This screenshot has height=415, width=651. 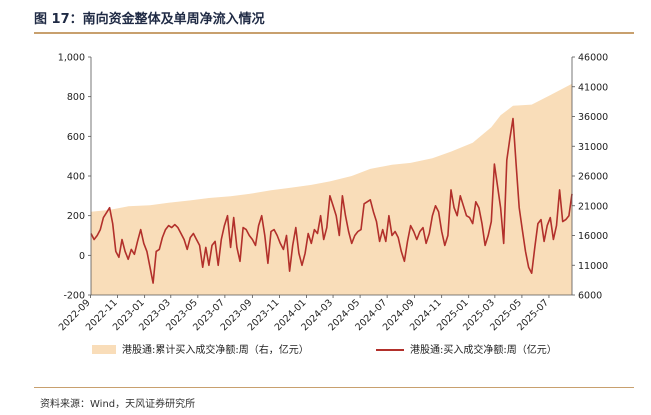 I want to click on legend-label-line: 港股通:买入成交净额:周（亿元）, so click(x=483, y=349).